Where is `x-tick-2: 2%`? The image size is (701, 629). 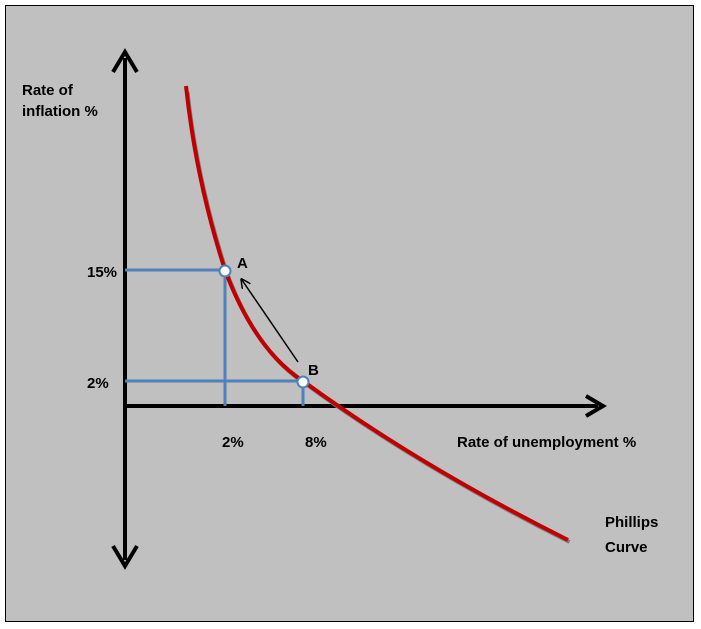 x-tick-2: 2% is located at coordinates (233, 442).